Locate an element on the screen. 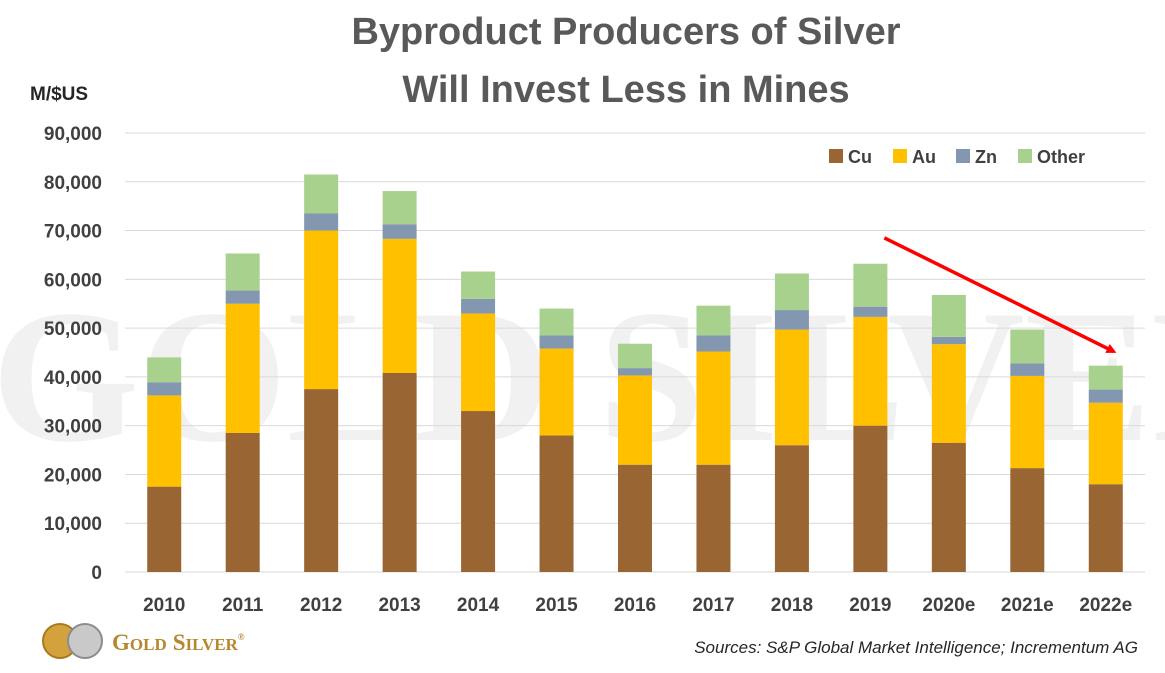 The image size is (1165, 673). x-tick-label: 2021e is located at coordinates (1027, 605).